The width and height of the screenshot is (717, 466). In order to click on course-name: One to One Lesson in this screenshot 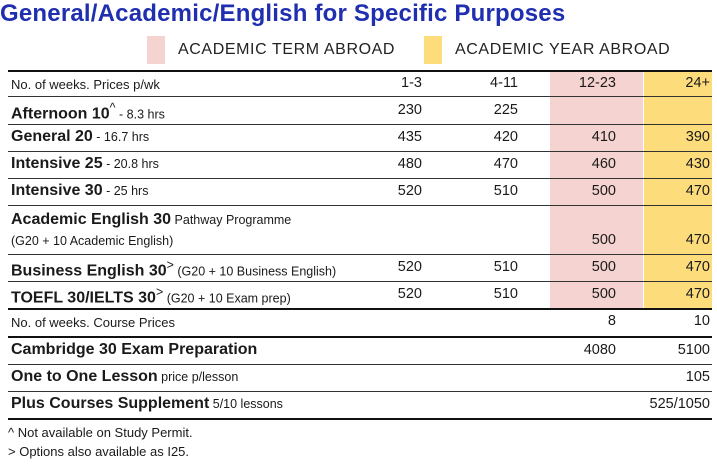, I will do `click(84, 376)`.